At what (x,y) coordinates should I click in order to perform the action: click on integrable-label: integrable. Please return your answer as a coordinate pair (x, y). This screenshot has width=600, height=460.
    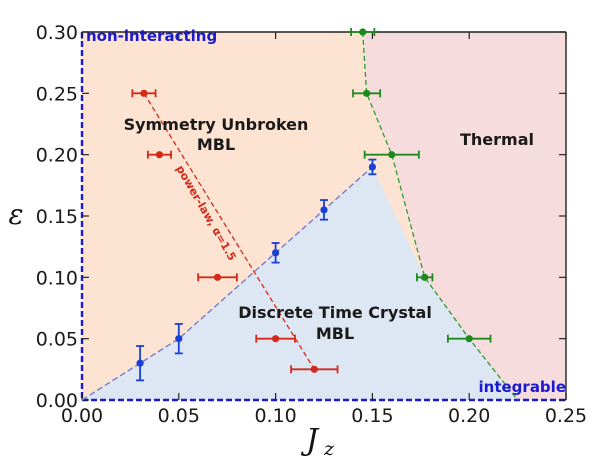
    Looking at the image, I should click on (522, 387).